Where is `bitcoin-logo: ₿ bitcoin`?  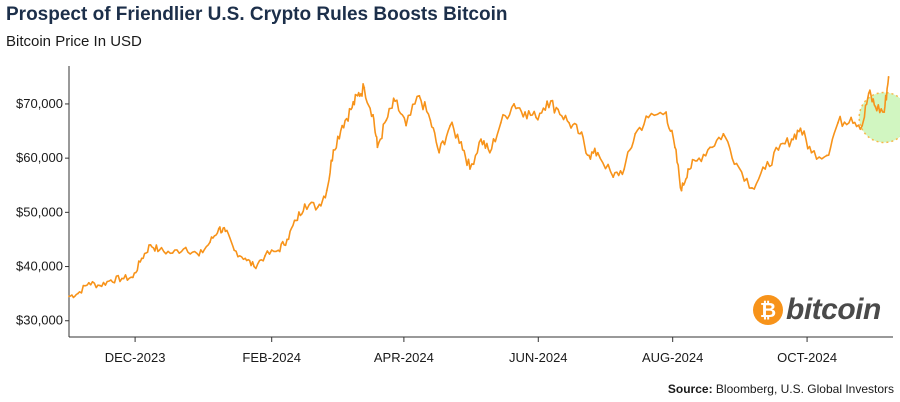
bitcoin-logo: ₿ bitcoin is located at coordinates (816, 310).